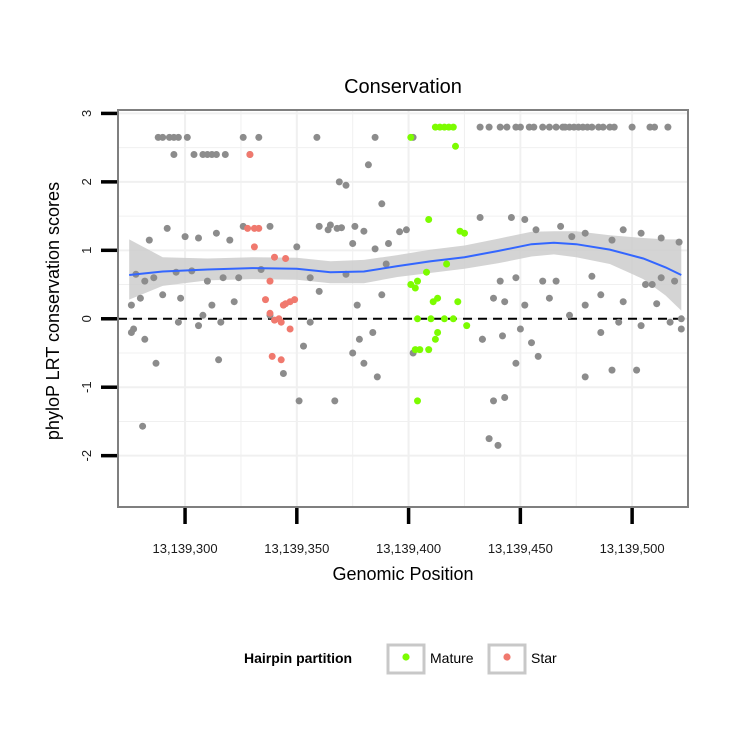 The image size is (750, 750). Describe the element at coordinates (86, 456) in the screenshot. I see `y-tick-label: -2` at that location.